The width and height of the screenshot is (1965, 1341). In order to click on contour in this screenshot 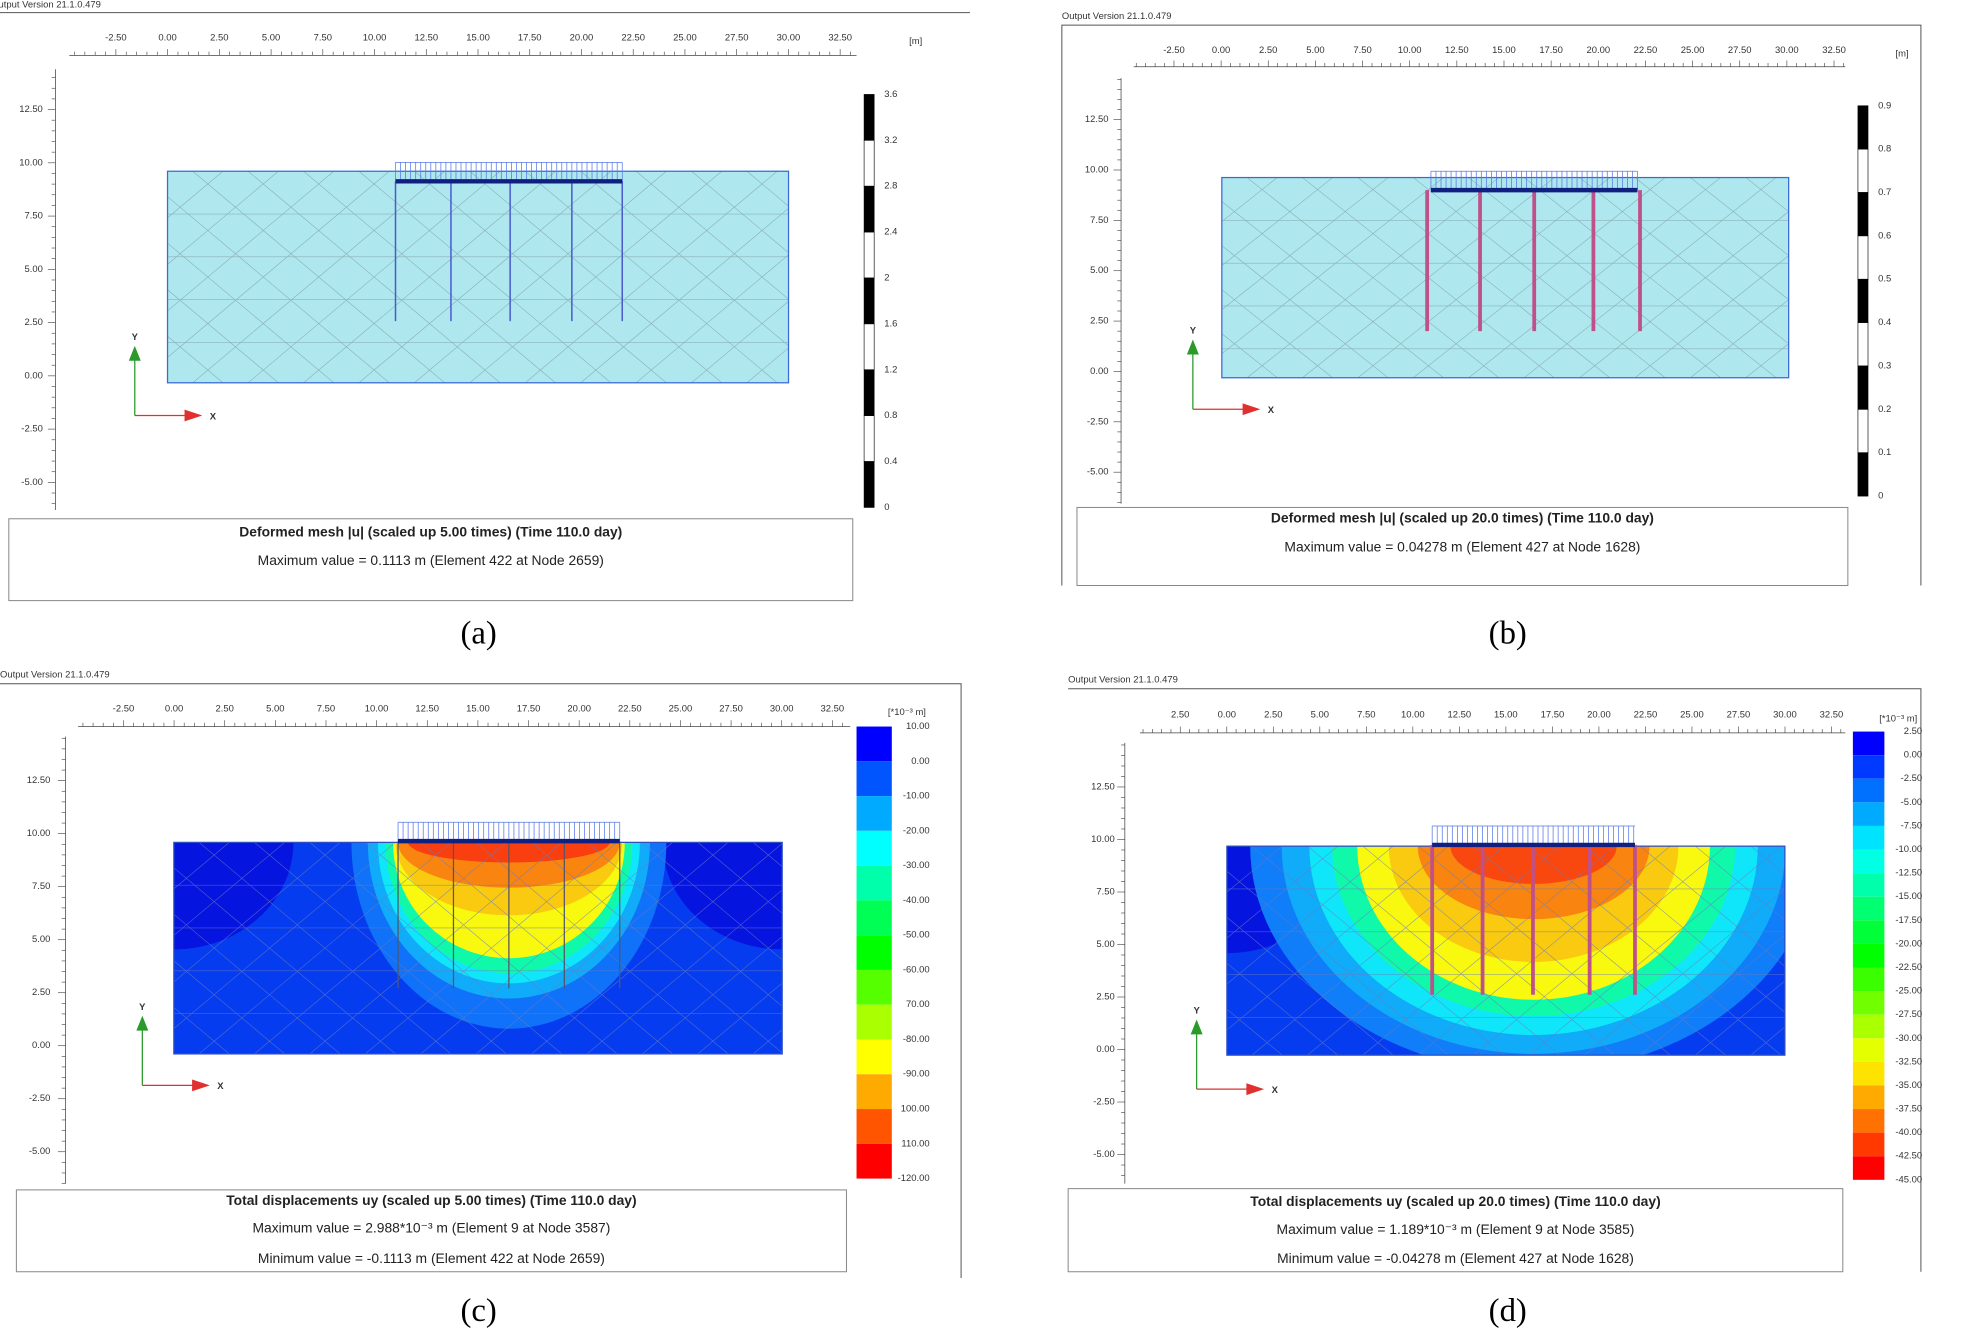, I will do `click(722, 896)`.